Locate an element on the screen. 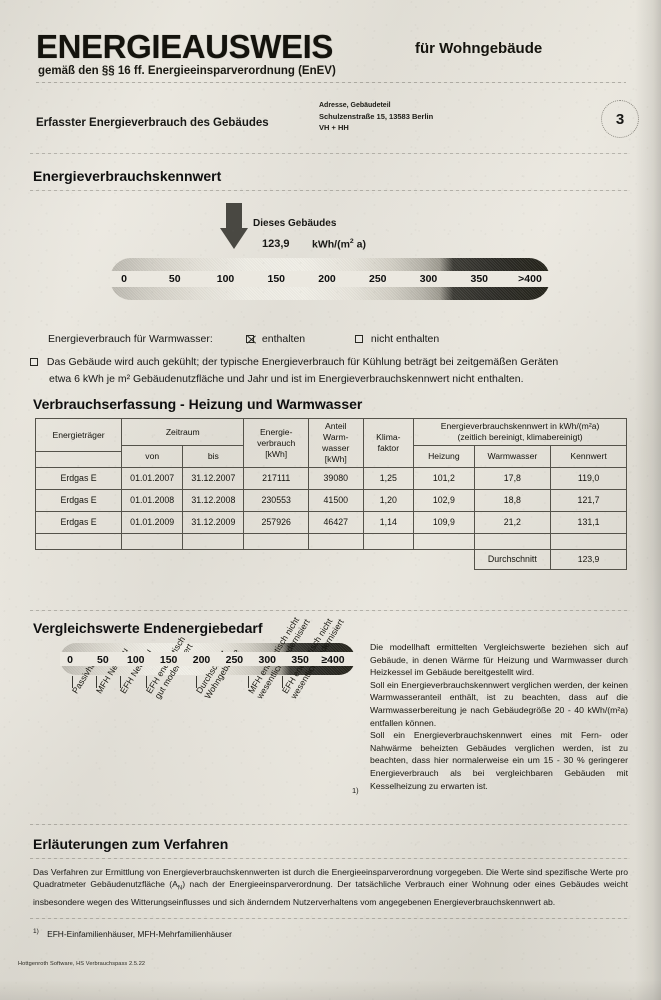  cell-heizung: 109,9 is located at coordinates (444, 522).